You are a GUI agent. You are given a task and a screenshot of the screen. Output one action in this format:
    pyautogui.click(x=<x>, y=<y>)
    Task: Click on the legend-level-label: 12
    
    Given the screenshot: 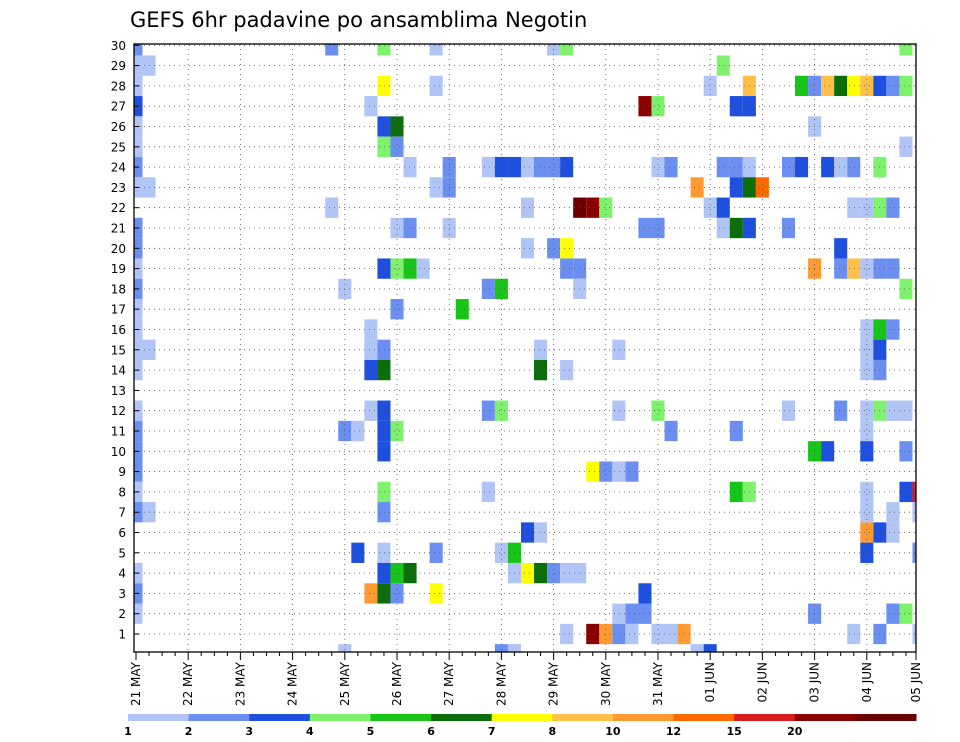 What is the action you would take?
    pyautogui.click(x=673, y=731)
    